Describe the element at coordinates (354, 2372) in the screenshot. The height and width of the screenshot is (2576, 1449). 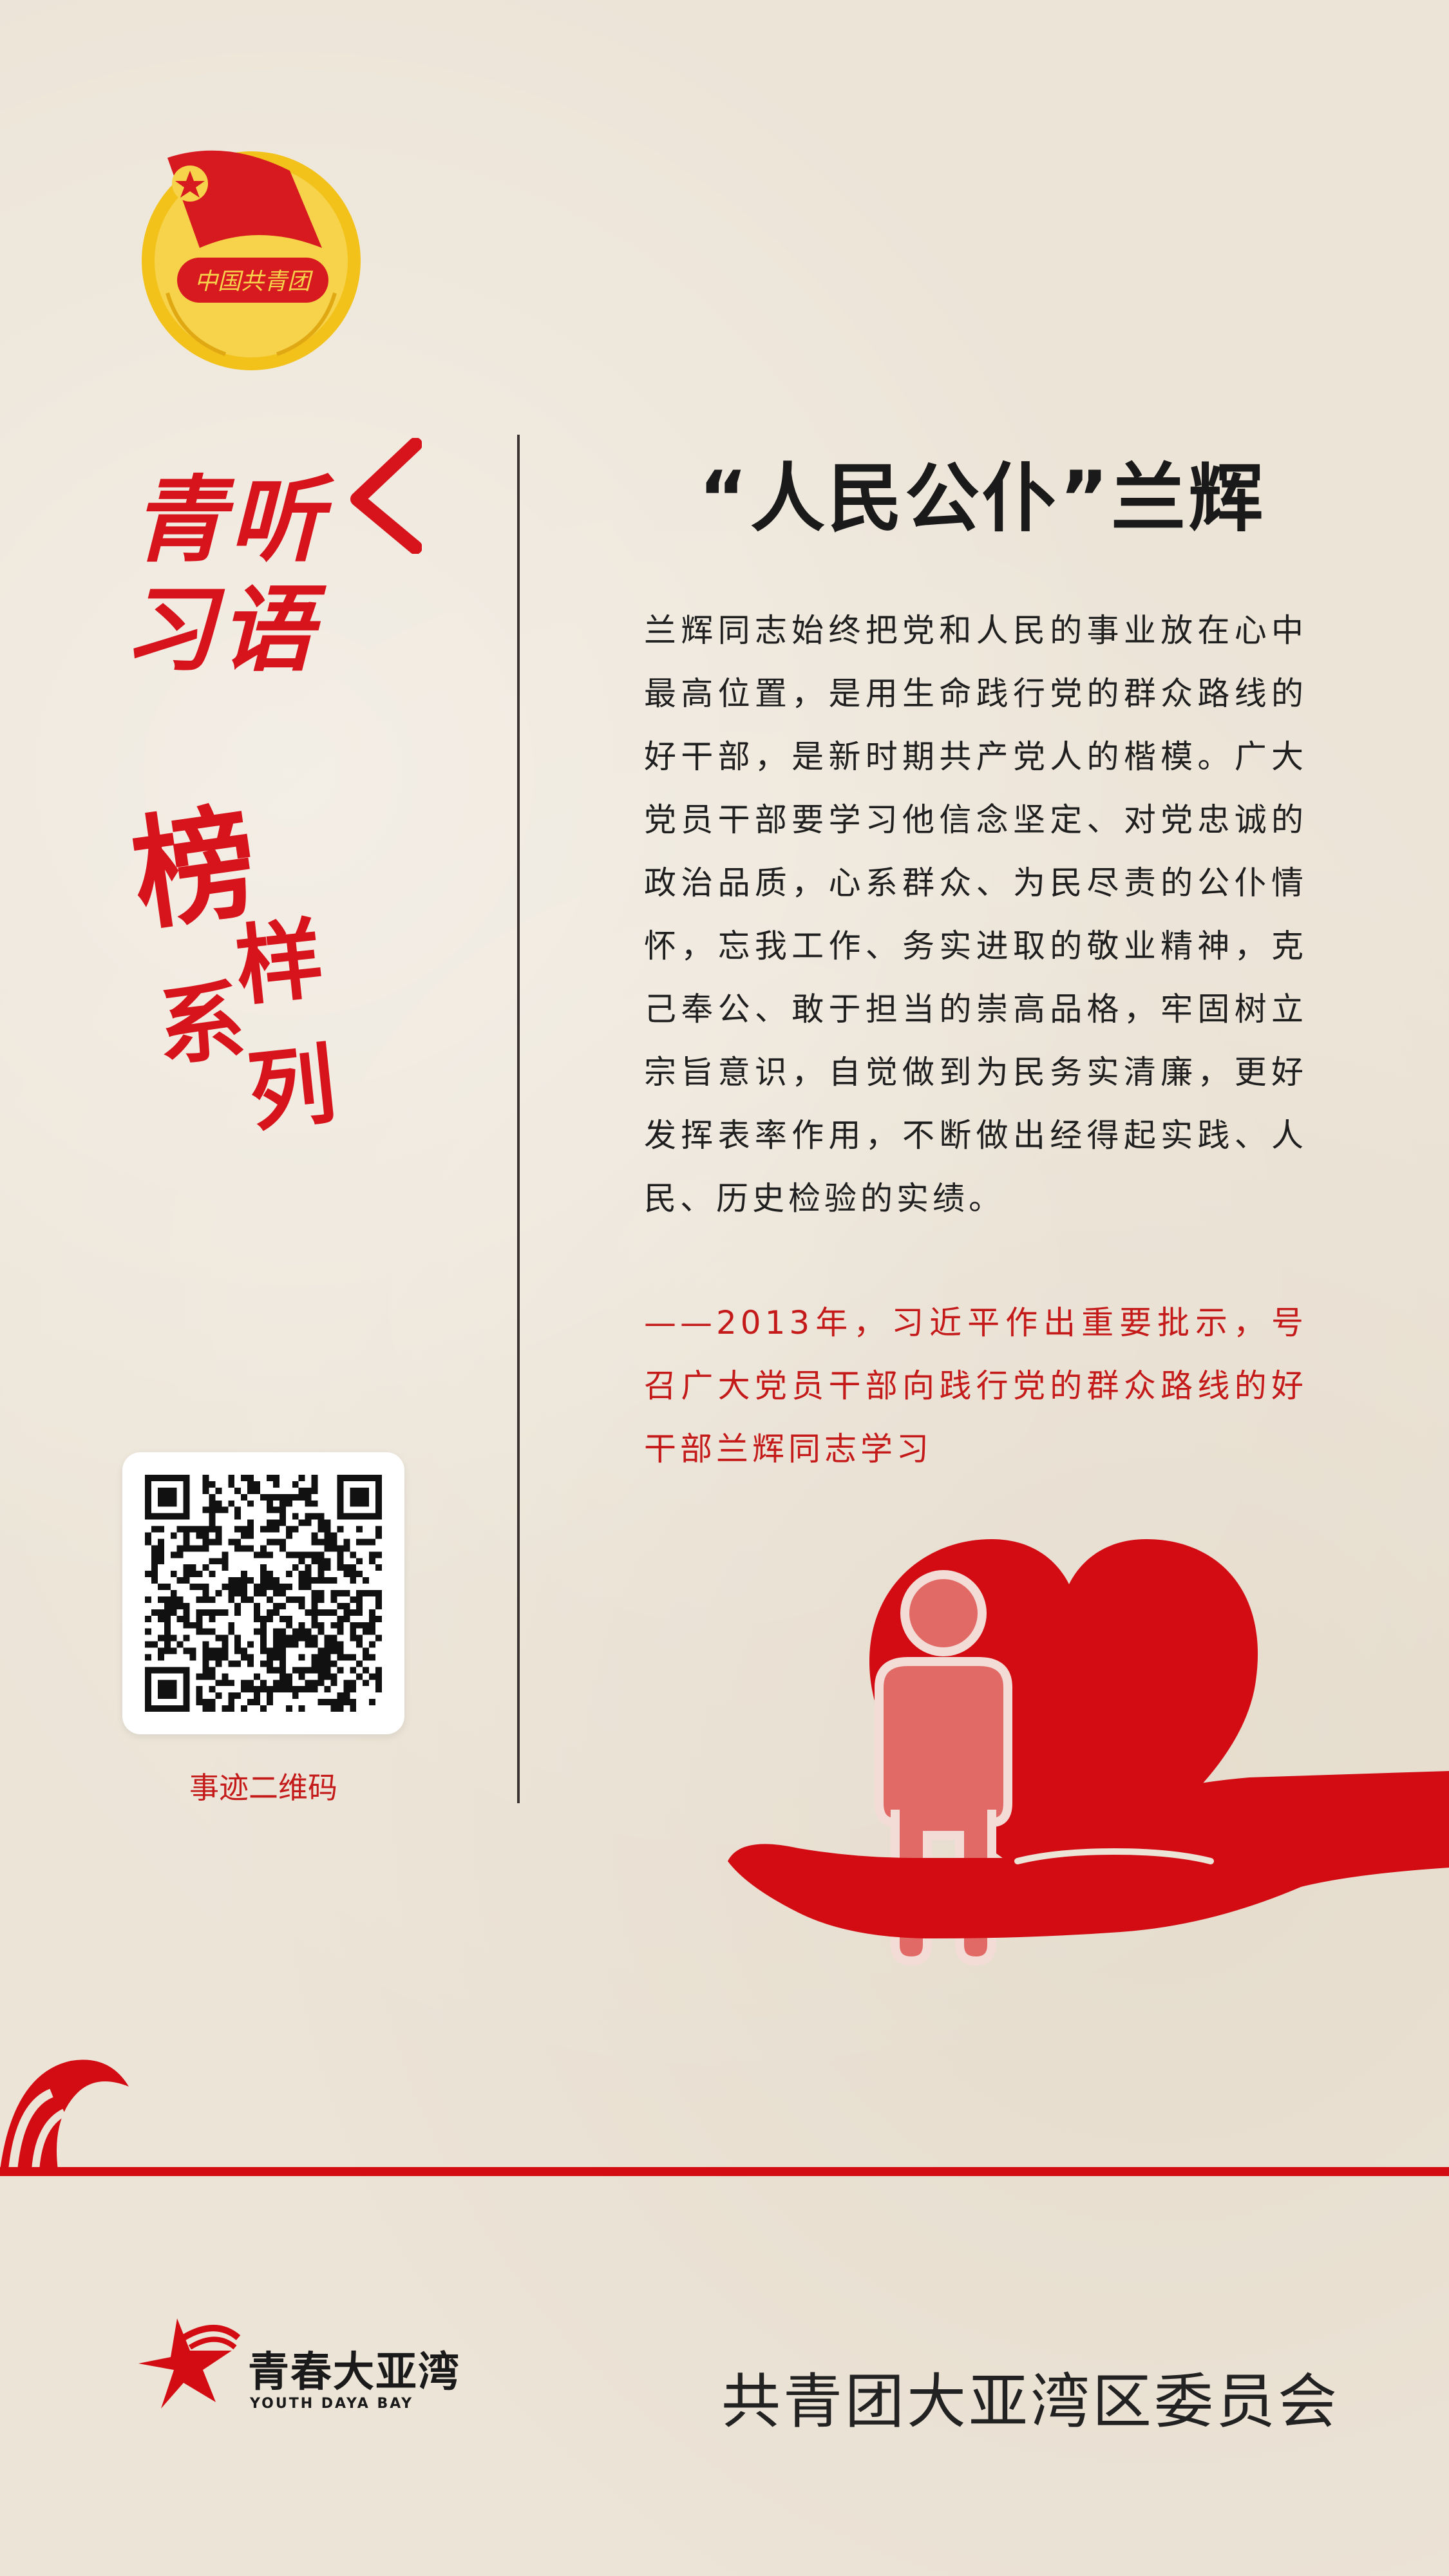
I see `footer-brand-cn: 青春大亚湾` at that location.